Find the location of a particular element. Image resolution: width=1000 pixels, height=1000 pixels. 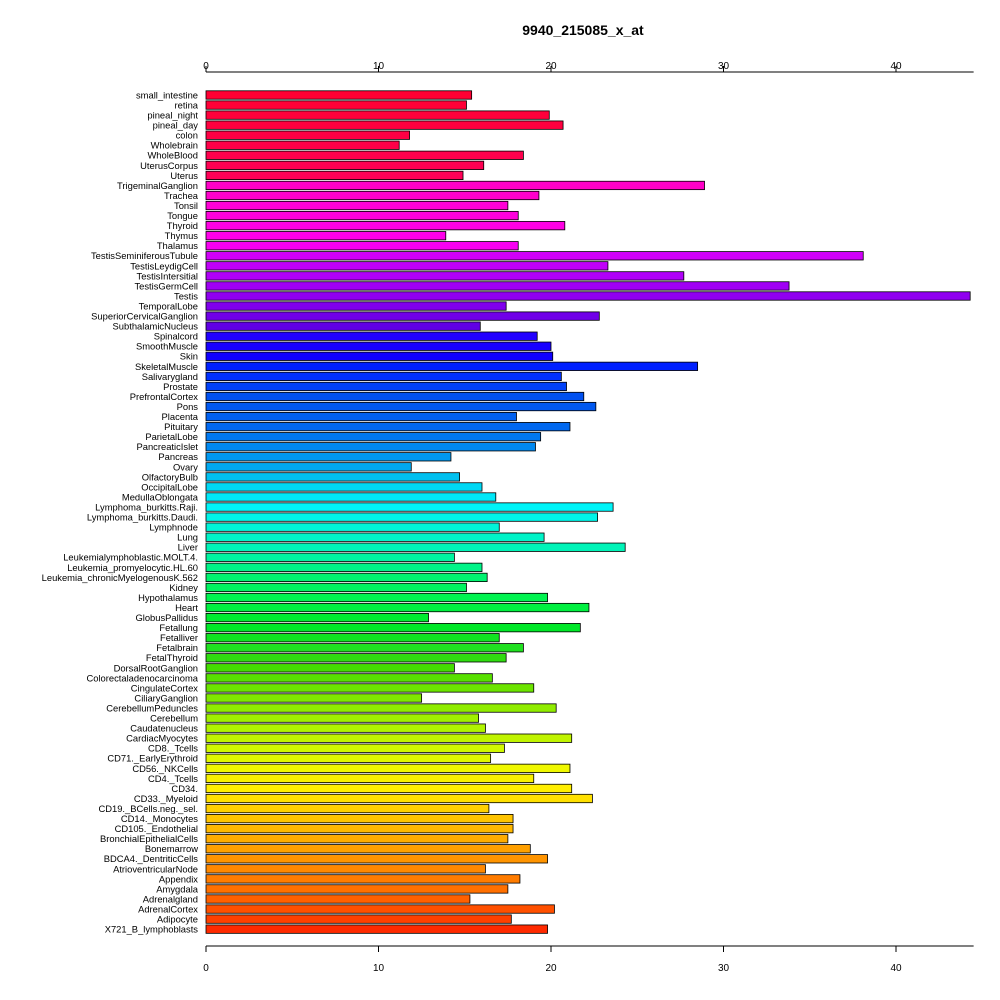

x-tick-label-bottom: 40 is located at coordinates (896, 968).